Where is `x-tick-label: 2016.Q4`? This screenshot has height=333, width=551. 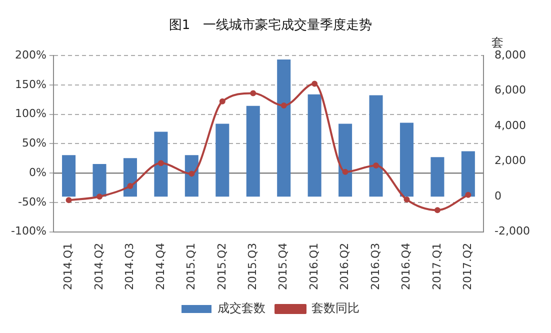
x-tick-label: 2016.Q4 is located at coordinates (406, 266).